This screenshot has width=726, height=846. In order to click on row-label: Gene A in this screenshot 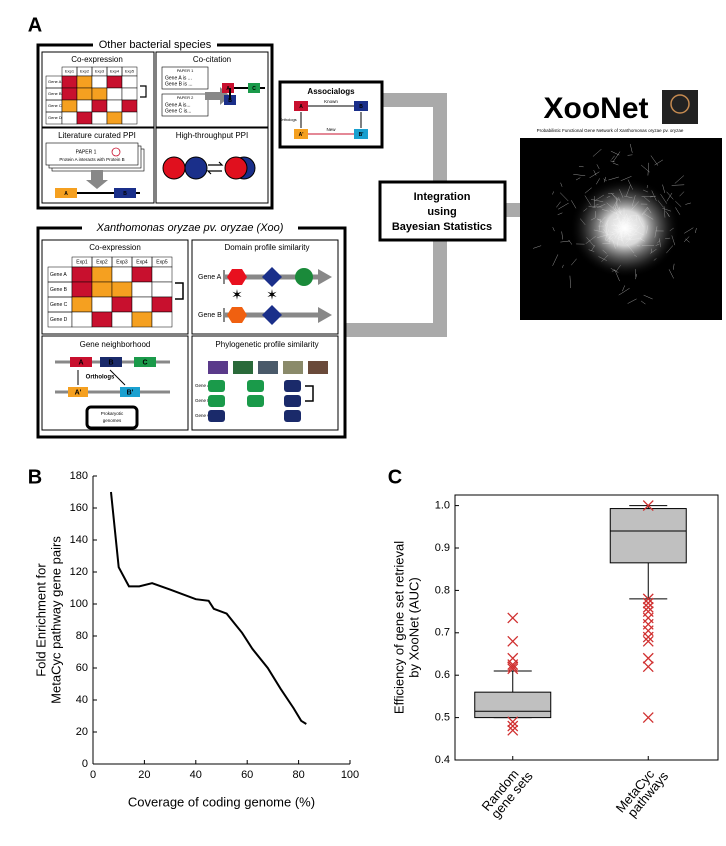, I will do `click(55, 81)`.